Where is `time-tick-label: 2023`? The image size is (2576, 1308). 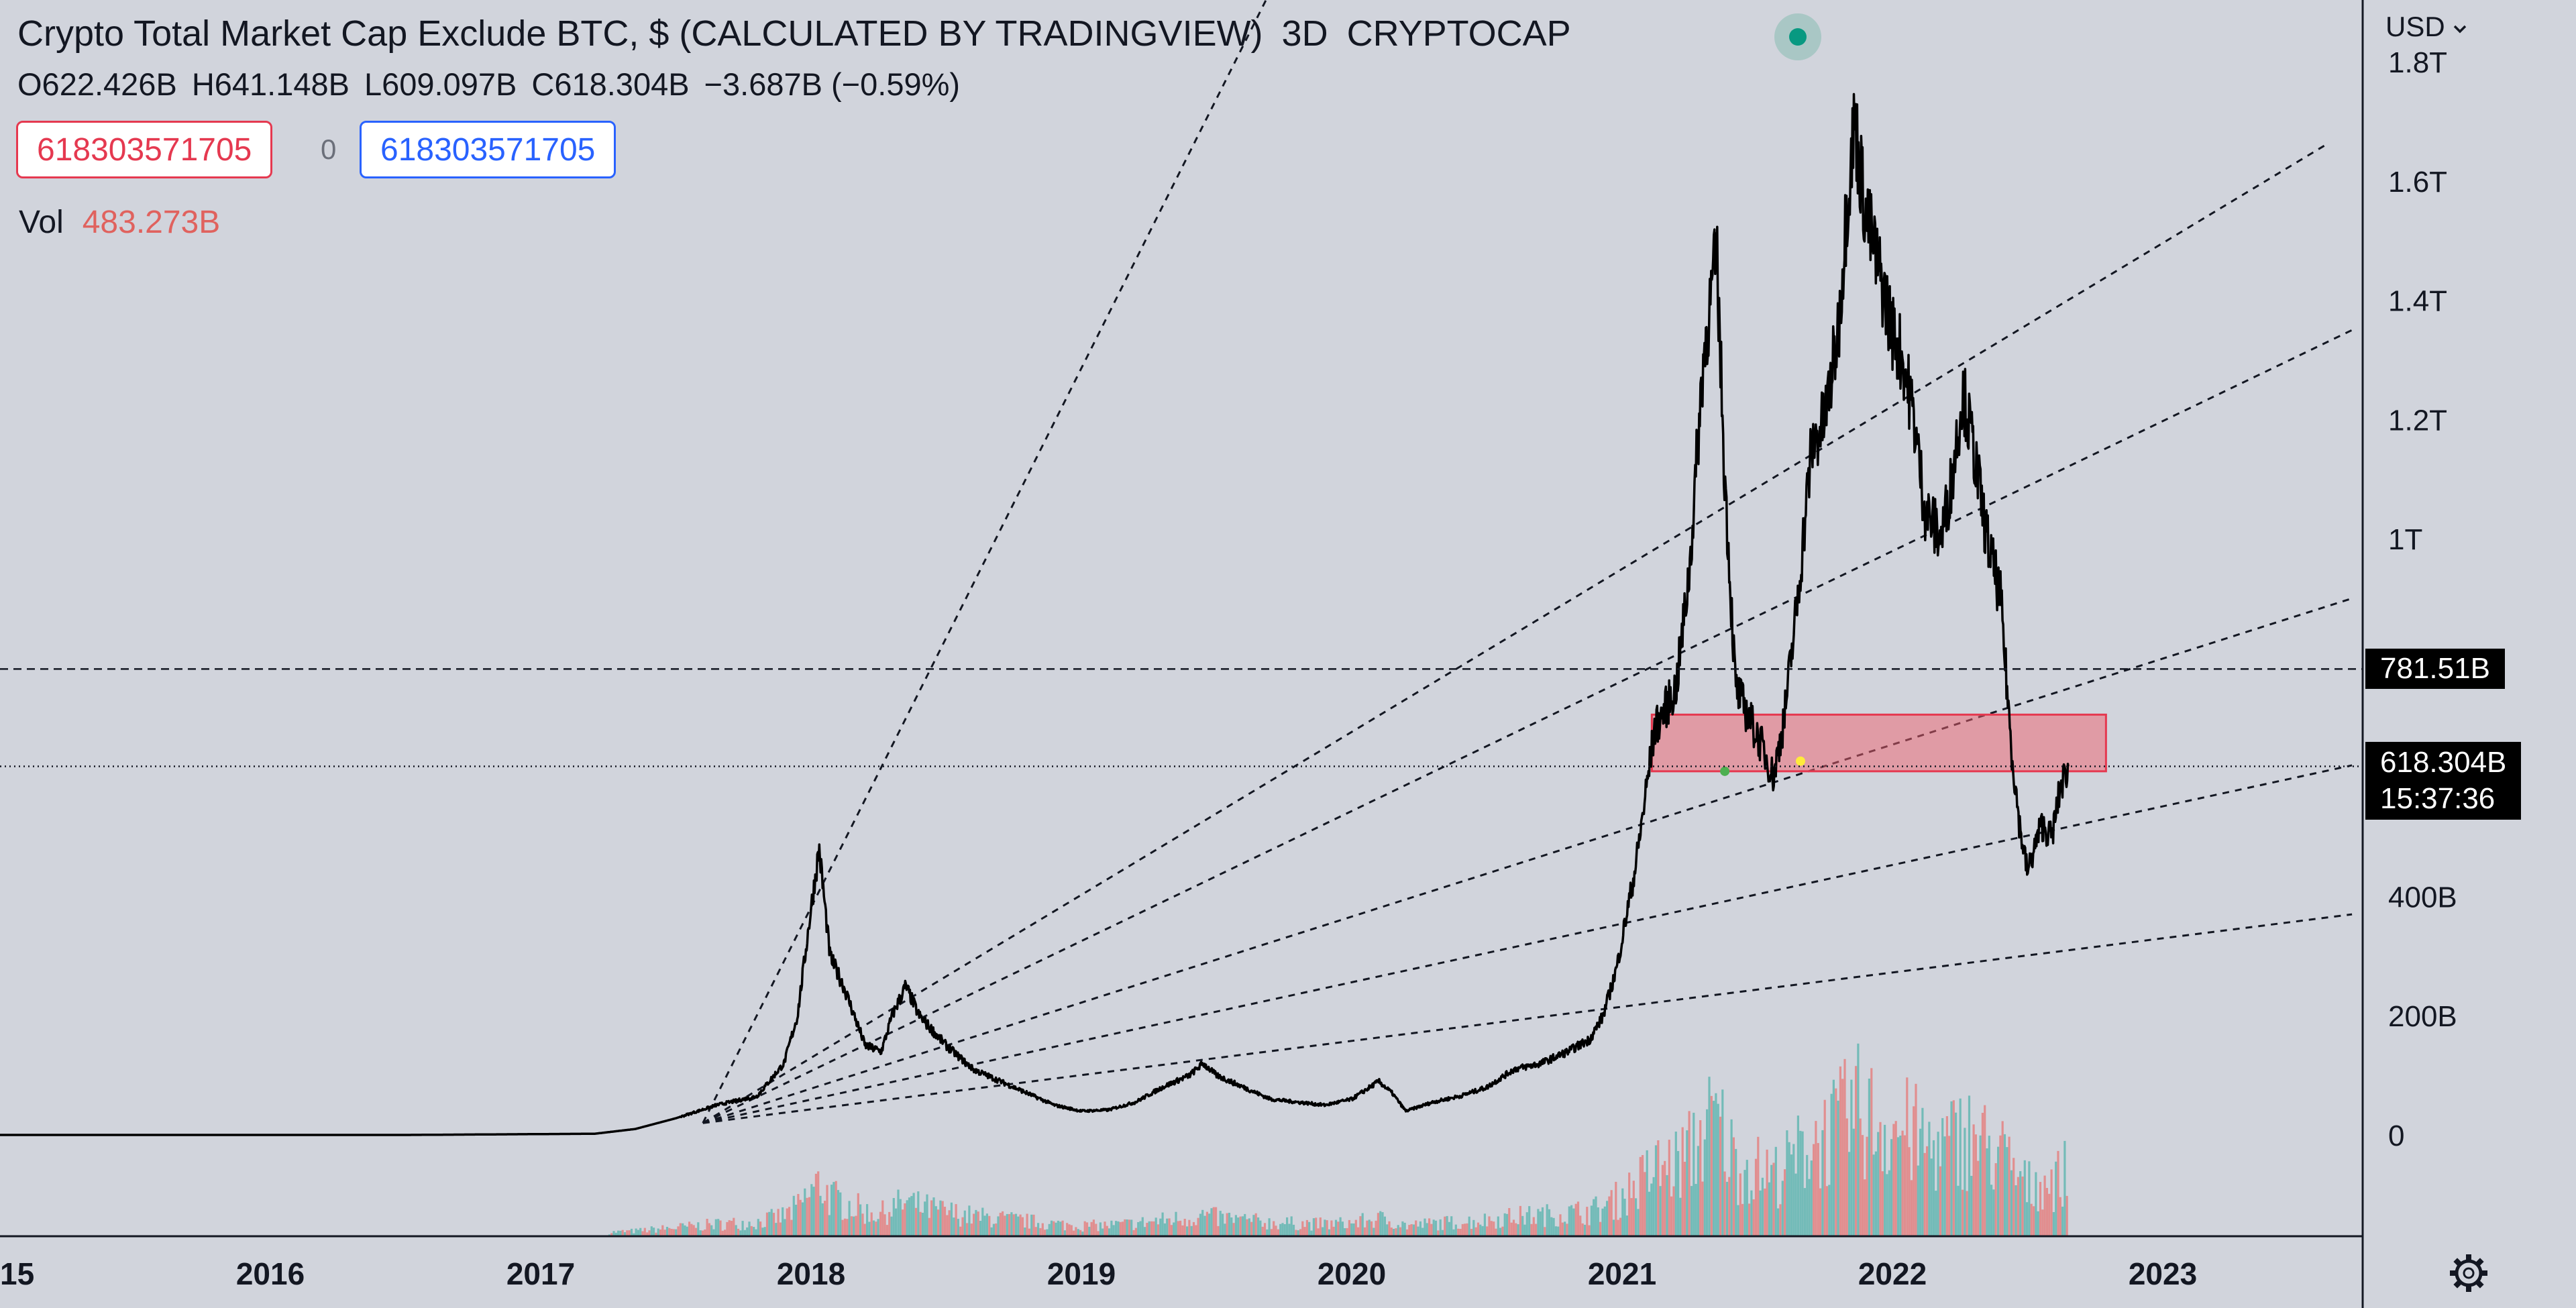
time-tick-label: 2023 is located at coordinates (2163, 1274).